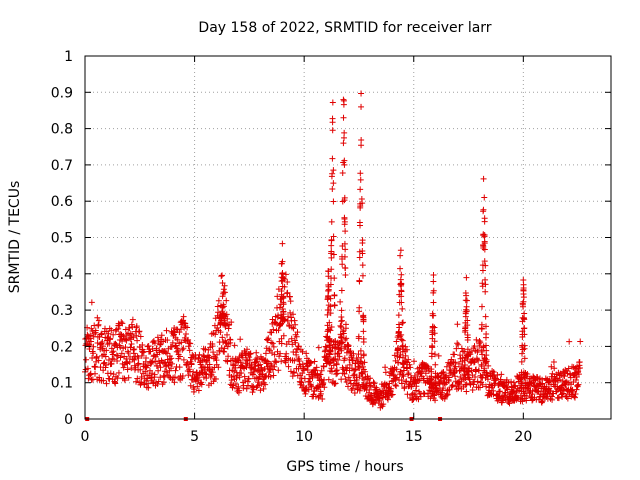  I want to click on y-tick-label: 0.2, so click(62, 347).